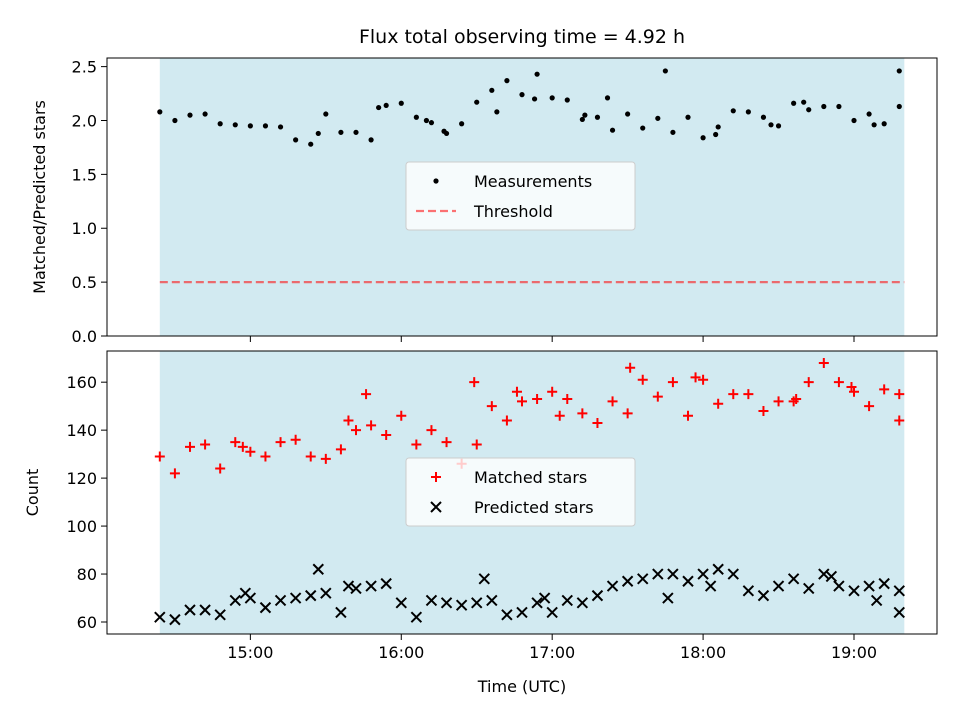  Describe the element at coordinates (530, 477) in the screenshot. I see `legend-label: Matched stars` at that location.